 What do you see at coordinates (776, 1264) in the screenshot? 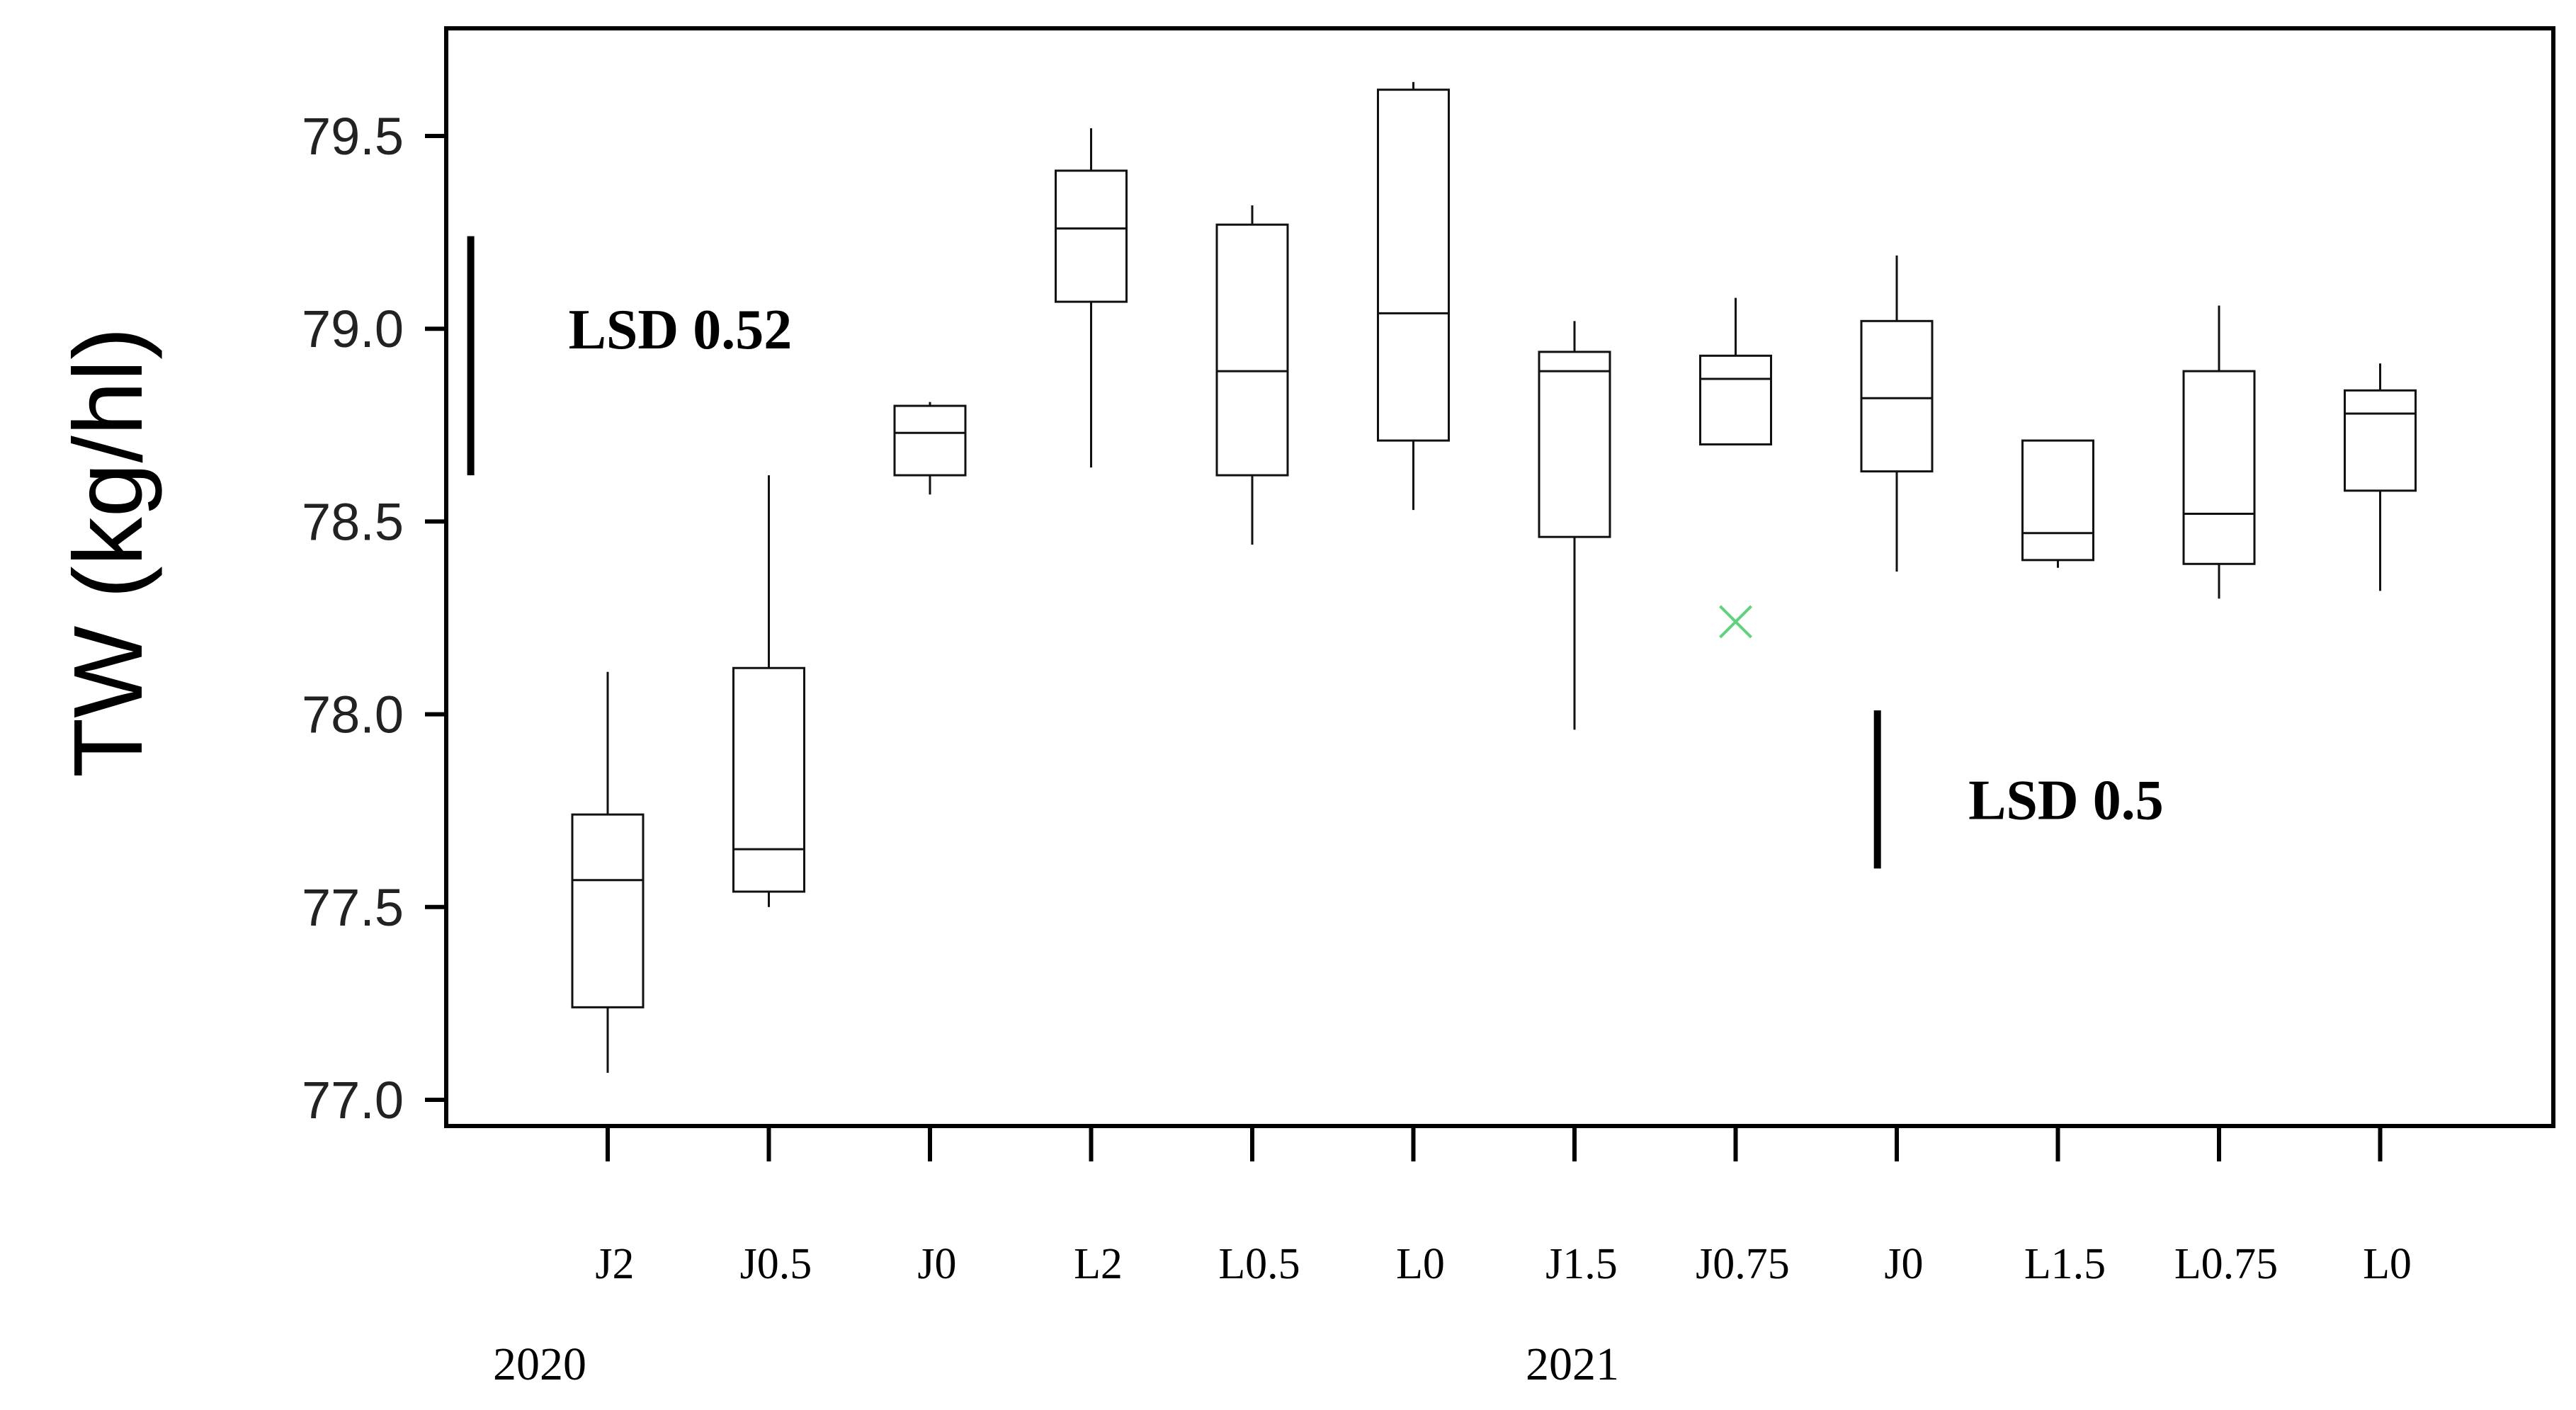
I see `category-label: J0.5` at bounding box center [776, 1264].